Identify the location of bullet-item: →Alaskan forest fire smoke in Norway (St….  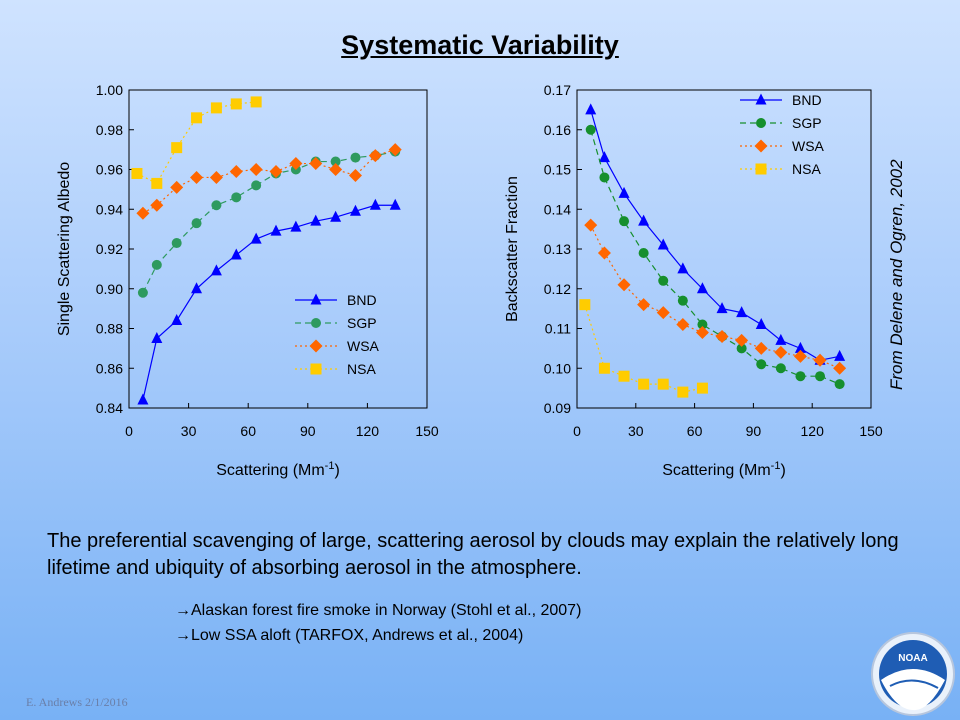
(455, 610).